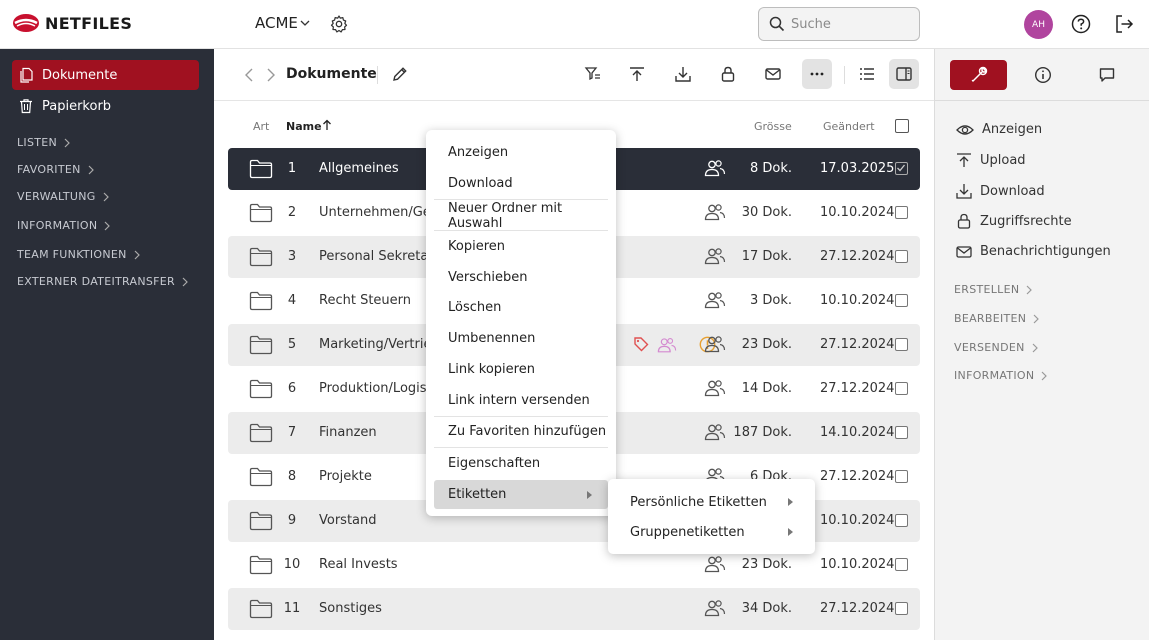  Describe the element at coordinates (381, 388) in the screenshot. I see `row-name: Produktion/Logistik` at that location.